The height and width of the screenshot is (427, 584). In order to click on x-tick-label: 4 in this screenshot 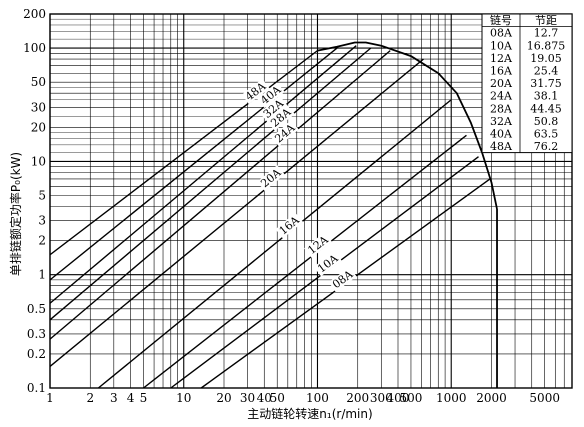, I will do `click(131, 398)`.